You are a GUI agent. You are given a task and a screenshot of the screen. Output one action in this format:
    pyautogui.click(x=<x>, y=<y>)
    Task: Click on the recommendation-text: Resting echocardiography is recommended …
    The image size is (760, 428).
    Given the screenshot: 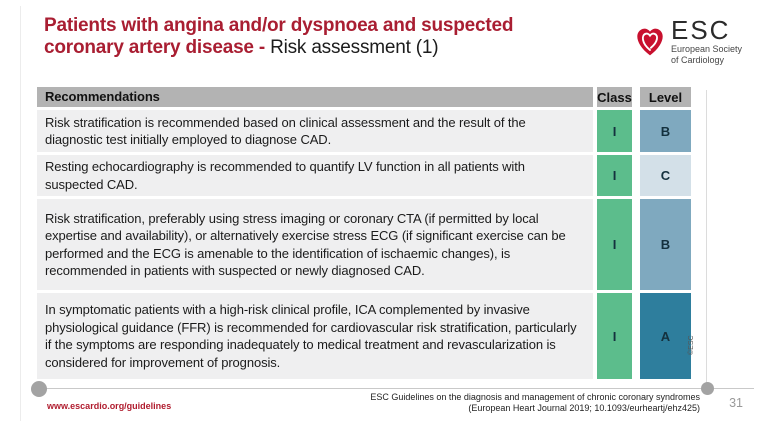 What is the action you would take?
    pyautogui.click(x=315, y=175)
    